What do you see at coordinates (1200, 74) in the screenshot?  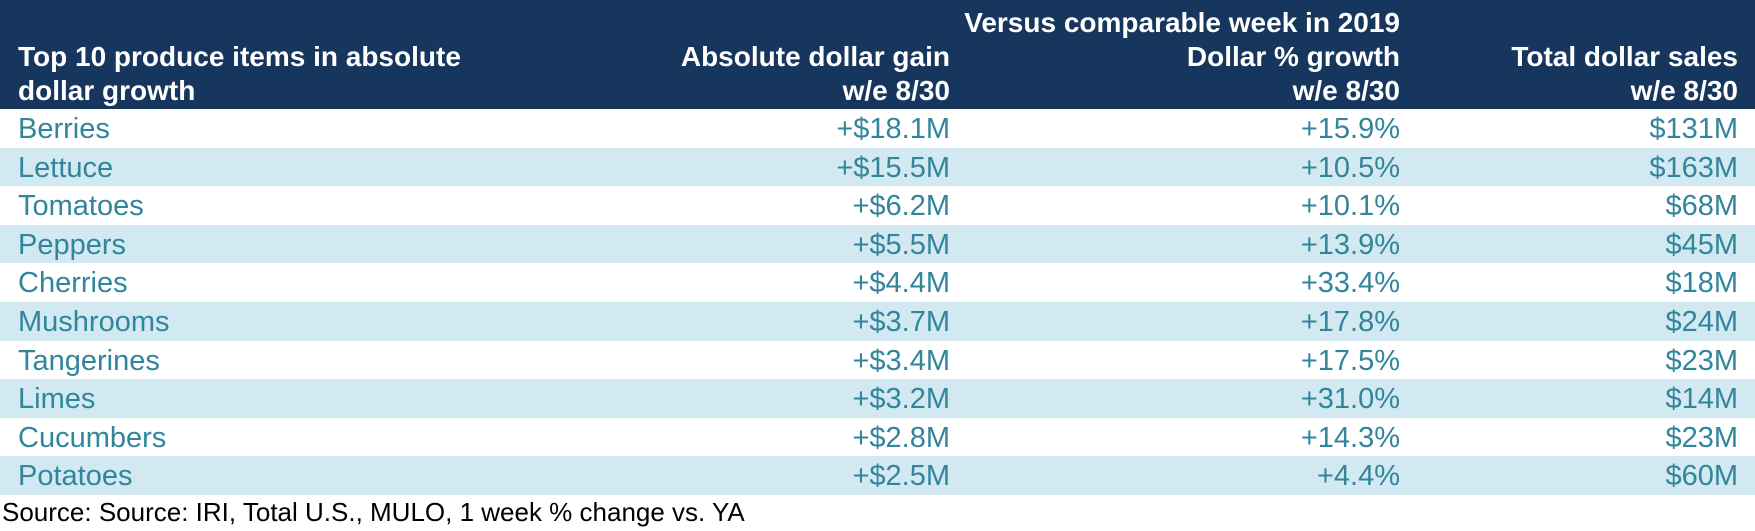 I see `header-pct-column: Dollar % growth w/e 8/30` at bounding box center [1200, 74].